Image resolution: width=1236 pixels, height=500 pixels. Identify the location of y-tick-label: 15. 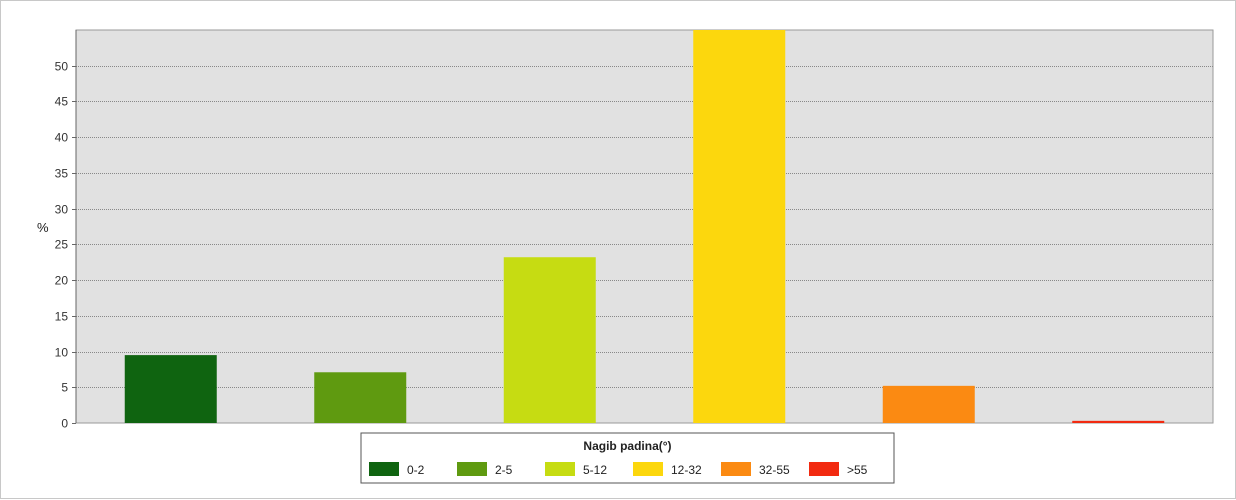
(62, 317).